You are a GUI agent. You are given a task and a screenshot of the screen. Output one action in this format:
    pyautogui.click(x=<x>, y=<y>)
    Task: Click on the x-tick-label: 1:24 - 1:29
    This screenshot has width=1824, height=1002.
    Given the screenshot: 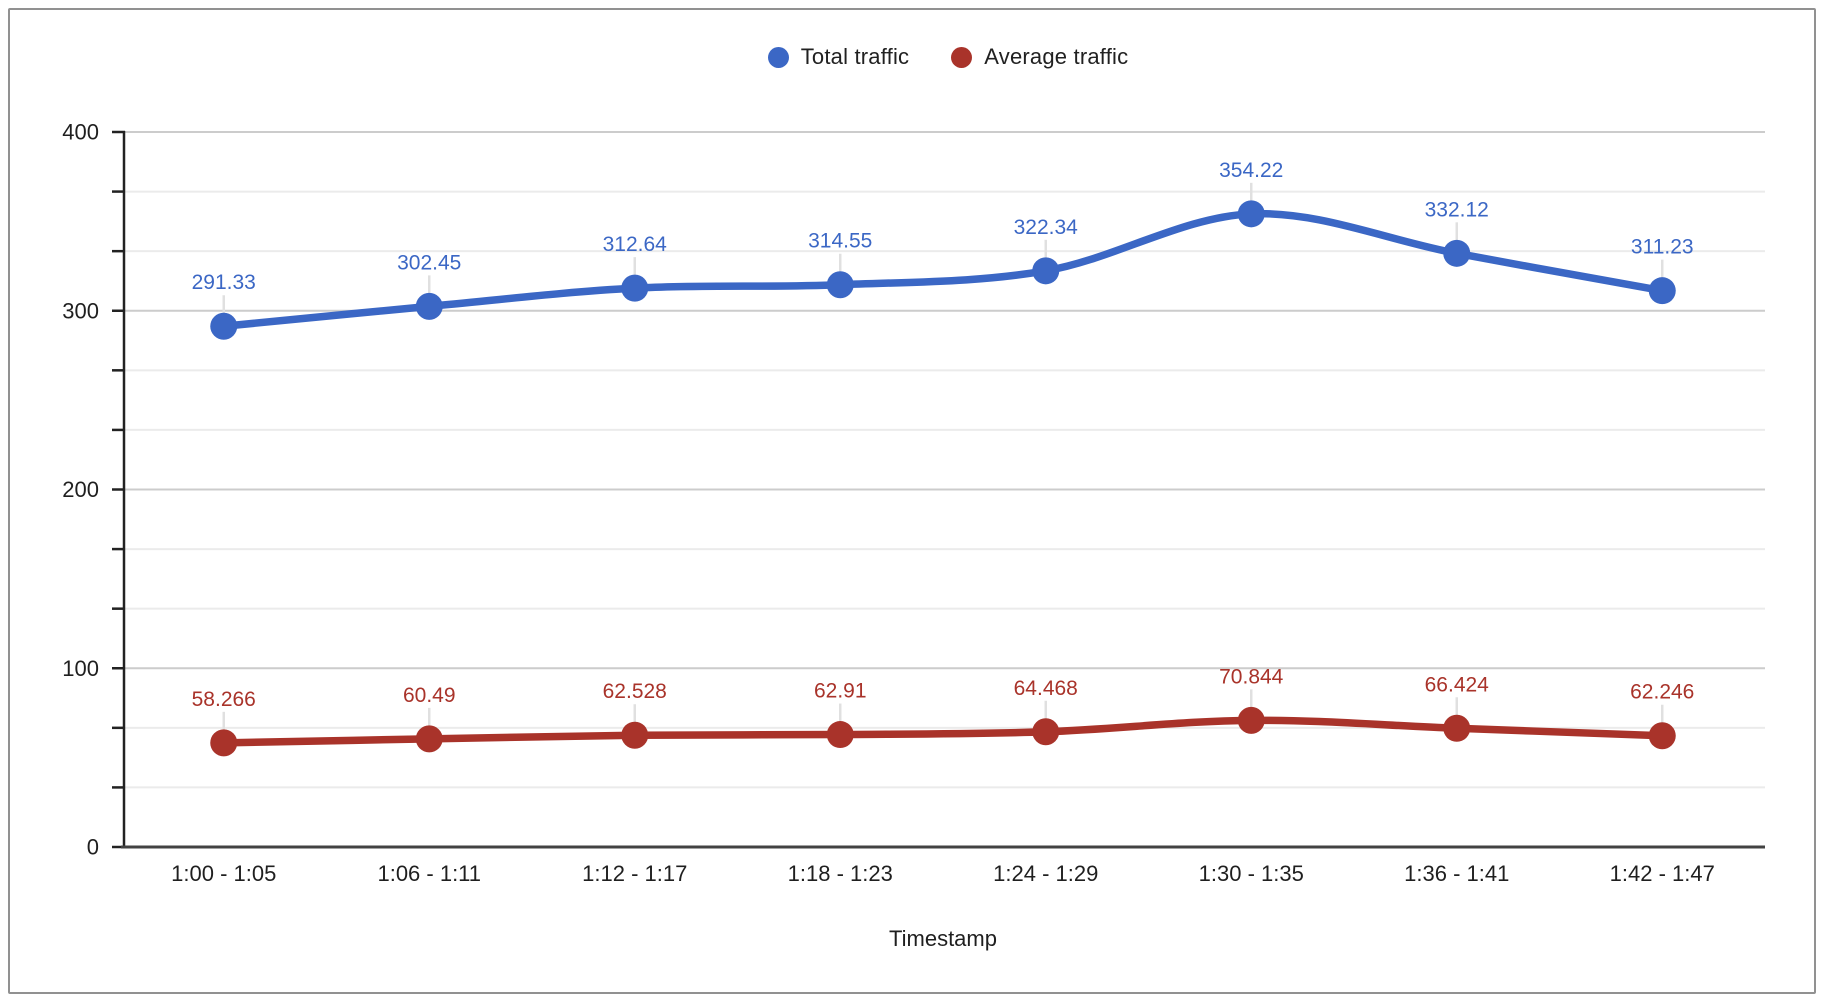 What is the action you would take?
    pyautogui.click(x=1045, y=873)
    